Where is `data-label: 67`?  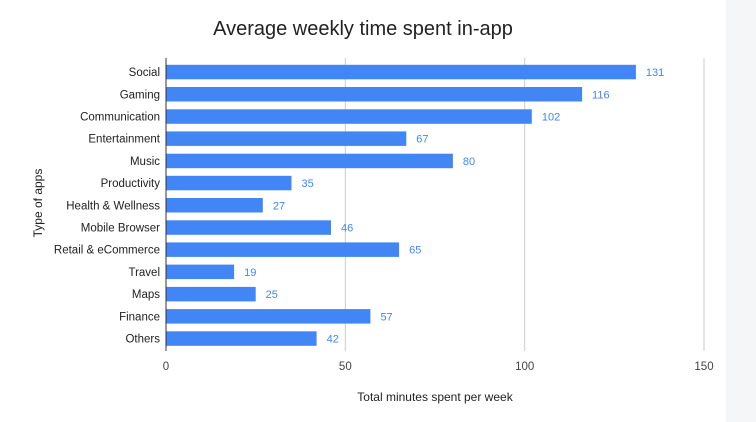 data-label: 67 is located at coordinates (422, 140).